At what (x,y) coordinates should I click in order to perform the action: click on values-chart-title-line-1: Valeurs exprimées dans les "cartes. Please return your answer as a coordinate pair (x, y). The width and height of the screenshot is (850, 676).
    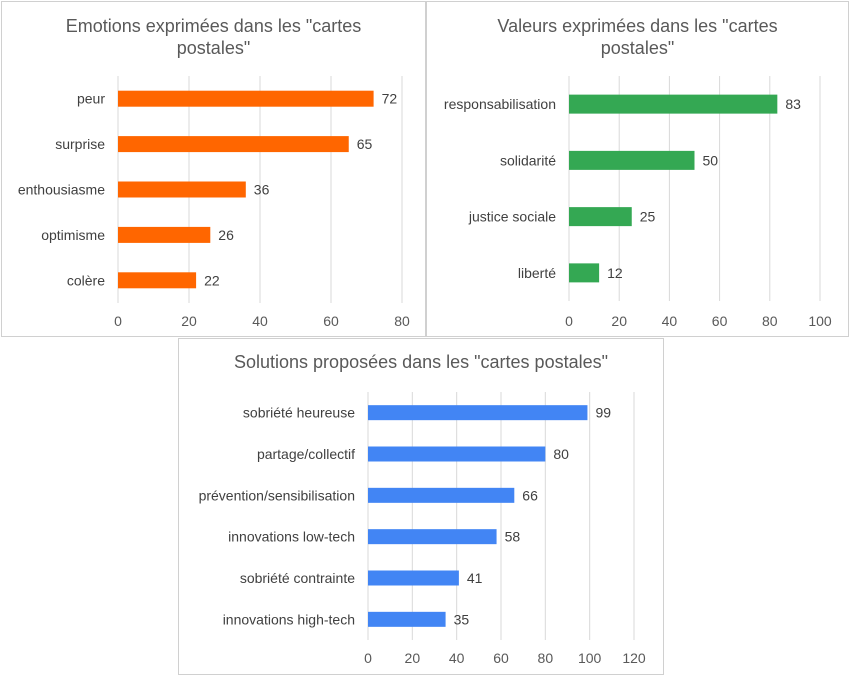
    Looking at the image, I should click on (637, 26).